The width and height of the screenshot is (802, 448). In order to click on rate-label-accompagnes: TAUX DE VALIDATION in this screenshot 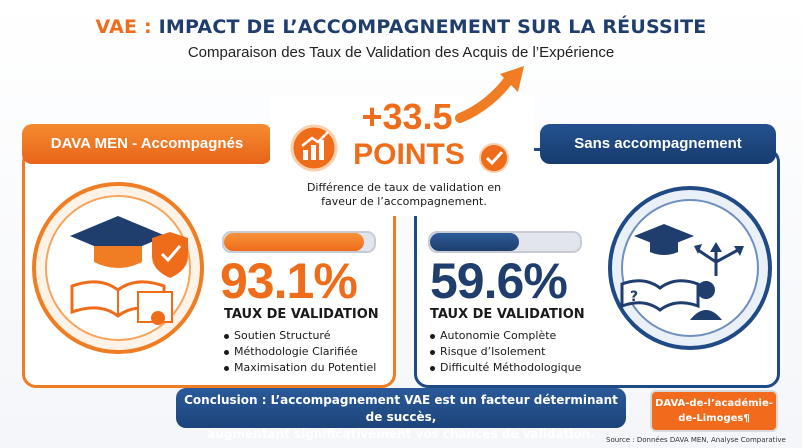, I will do `click(301, 314)`.